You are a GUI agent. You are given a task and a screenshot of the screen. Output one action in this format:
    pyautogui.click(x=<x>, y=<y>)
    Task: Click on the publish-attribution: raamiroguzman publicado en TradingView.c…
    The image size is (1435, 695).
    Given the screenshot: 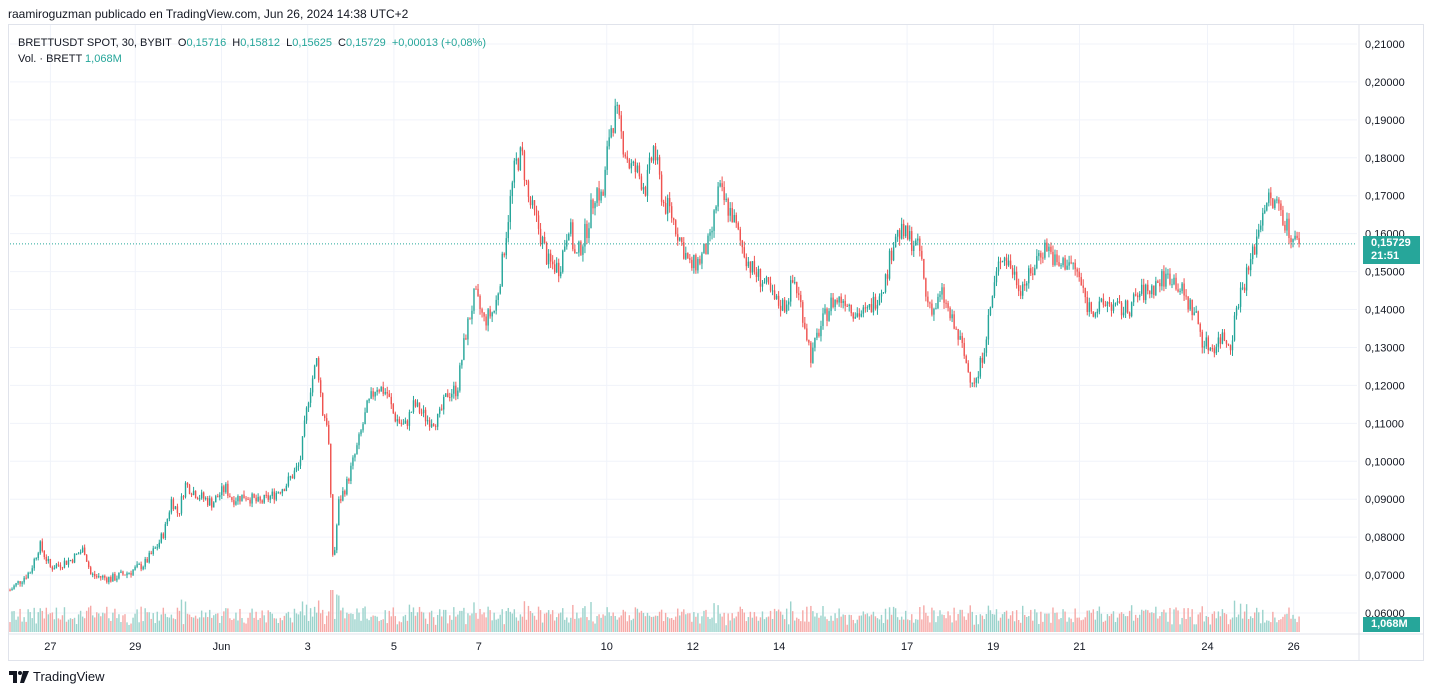 What is the action you would take?
    pyautogui.click(x=208, y=14)
    